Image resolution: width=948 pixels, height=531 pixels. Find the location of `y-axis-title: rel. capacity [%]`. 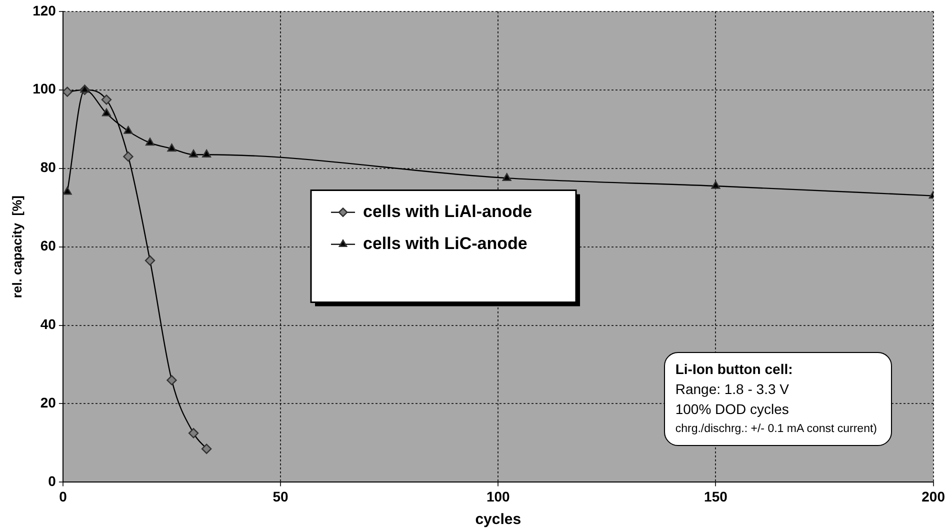

y-axis-title: rel. capacity [%] is located at coordinates (16, 246).